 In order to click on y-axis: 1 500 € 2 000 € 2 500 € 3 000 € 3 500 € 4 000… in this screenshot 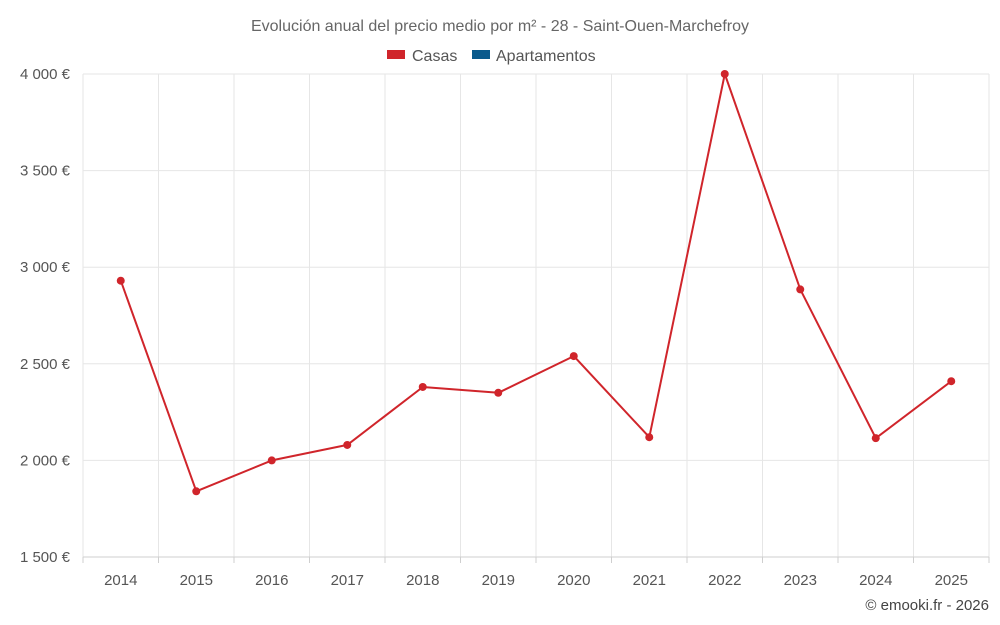, I will do `click(45, 316)`.